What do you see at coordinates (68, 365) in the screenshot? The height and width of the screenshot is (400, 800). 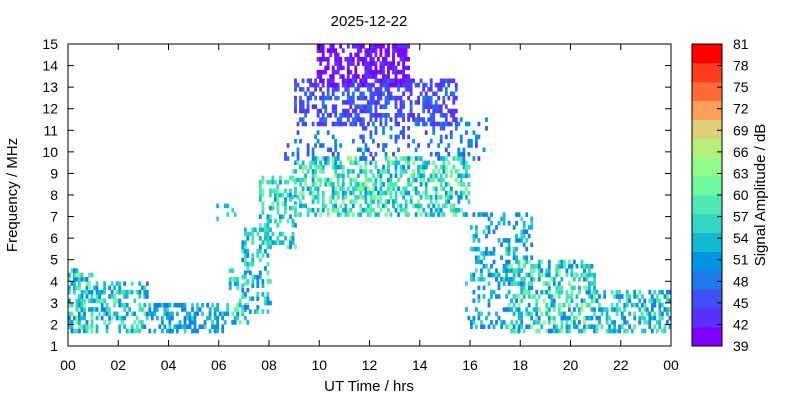 I see `x-tick-label: 00` at bounding box center [68, 365].